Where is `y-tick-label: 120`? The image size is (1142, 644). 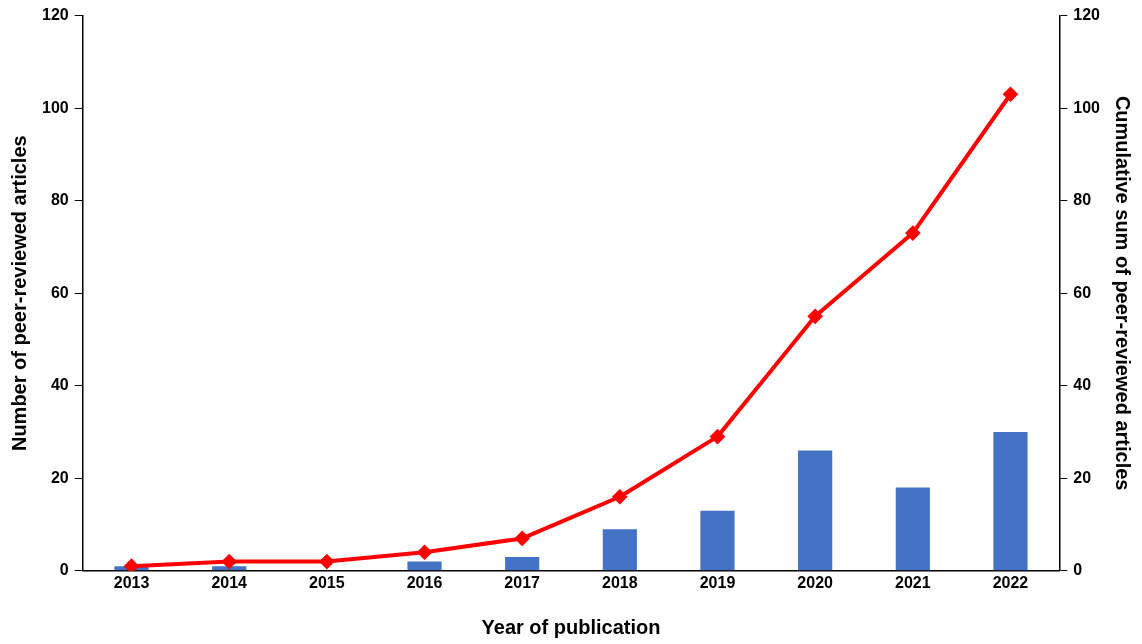
y-tick-label: 120 is located at coordinates (55, 15).